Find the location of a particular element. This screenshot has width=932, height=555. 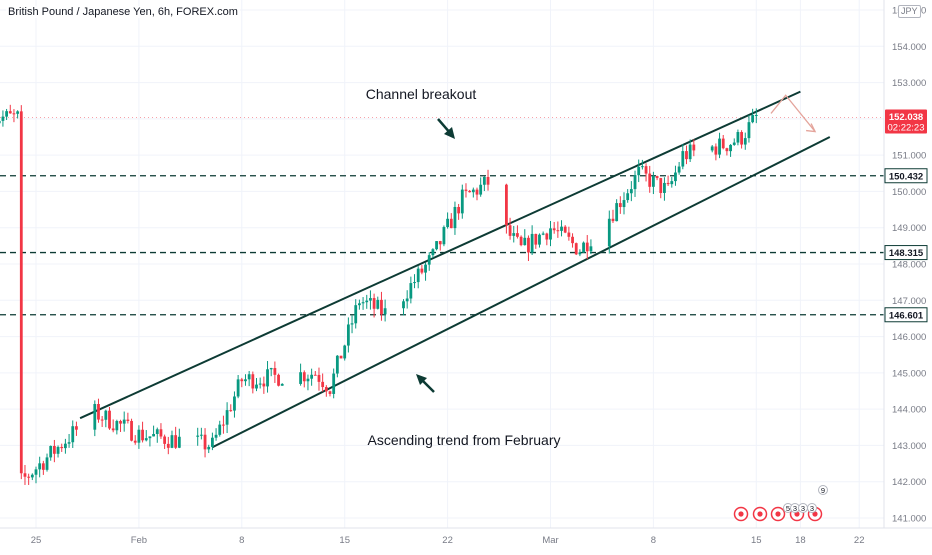

event-count-label: 9 is located at coordinates (823, 490).